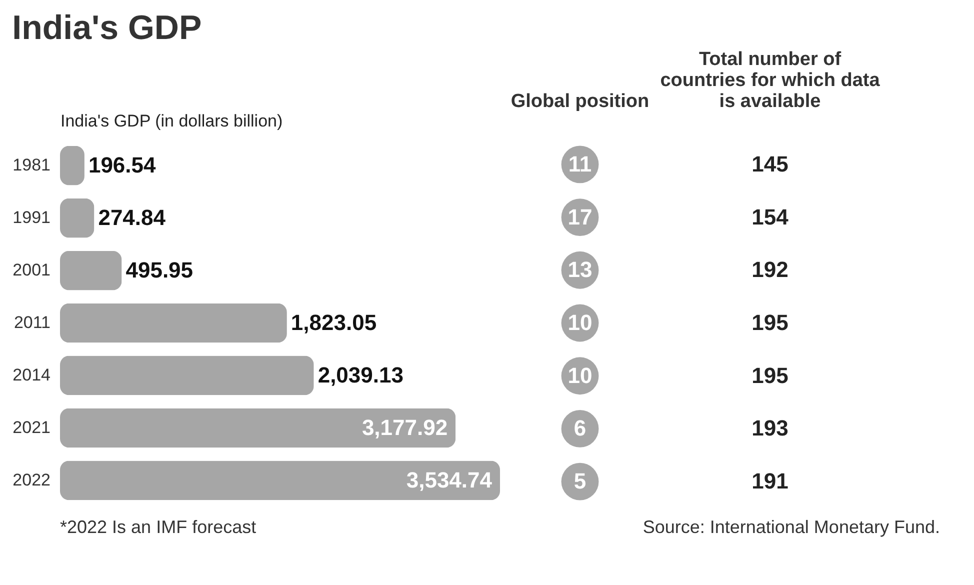 The image size is (974, 585). Describe the element at coordinates (31, 480) in the screenshot. I see `y-tick-label: 2022` at that location.